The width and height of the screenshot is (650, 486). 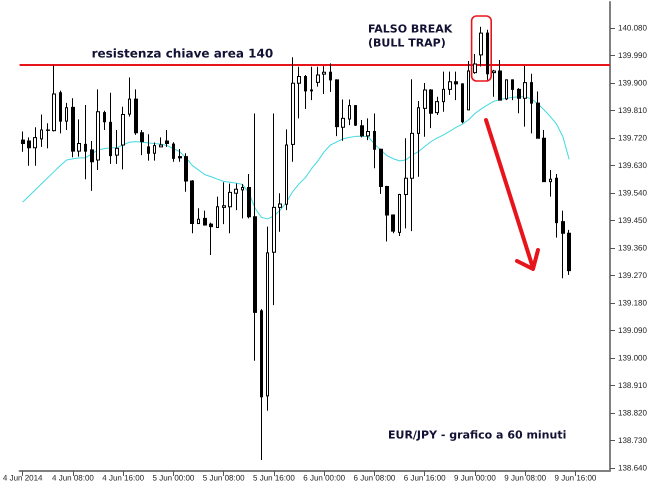 What do you see at coordinates (23, 478) in the screenshot?
I see `x-tick-label: 4 Jun 2014` at bounding box center [23, 478].